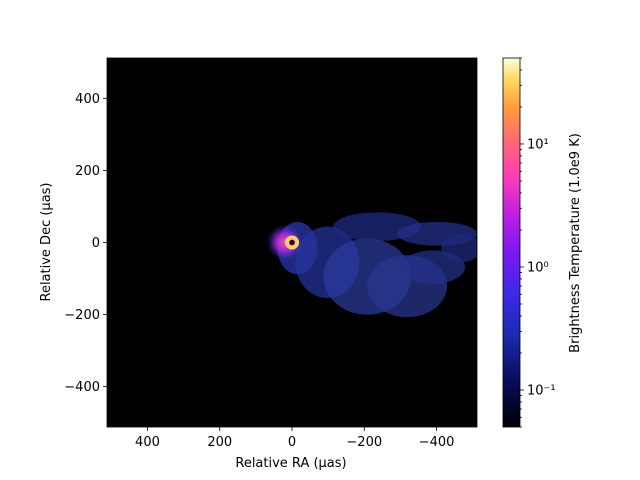  Describe the element at coordinates (82, 387) in the screenshot. I see `y-tick-label: −400` at that location.